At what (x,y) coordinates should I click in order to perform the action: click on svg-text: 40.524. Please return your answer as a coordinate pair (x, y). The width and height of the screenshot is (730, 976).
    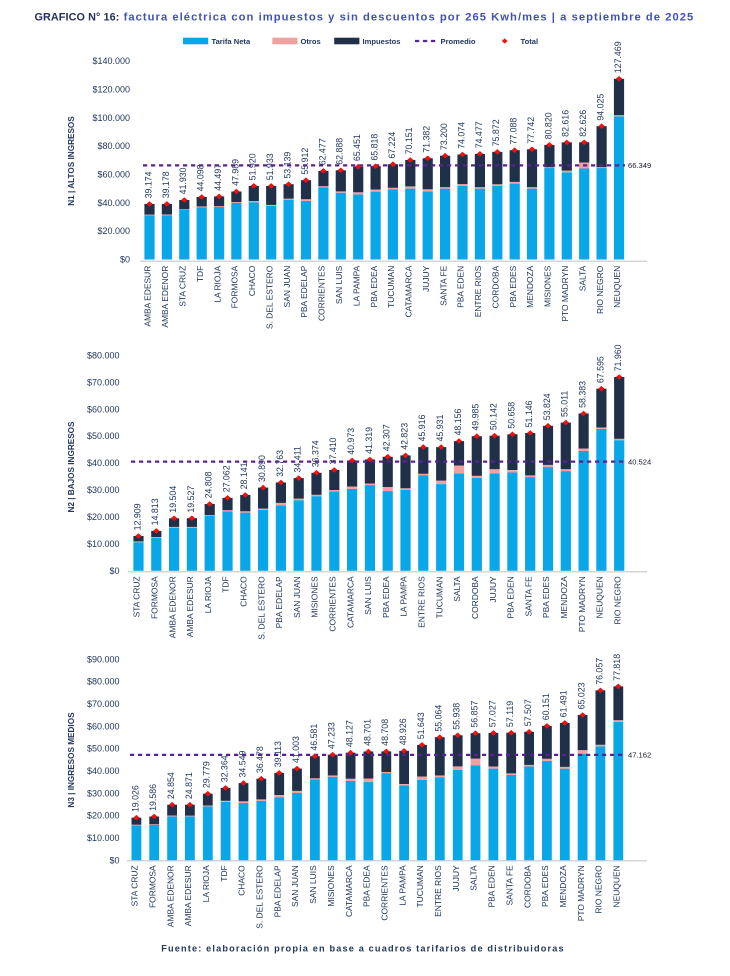
    Looking at the image, I should click on (639, 461).